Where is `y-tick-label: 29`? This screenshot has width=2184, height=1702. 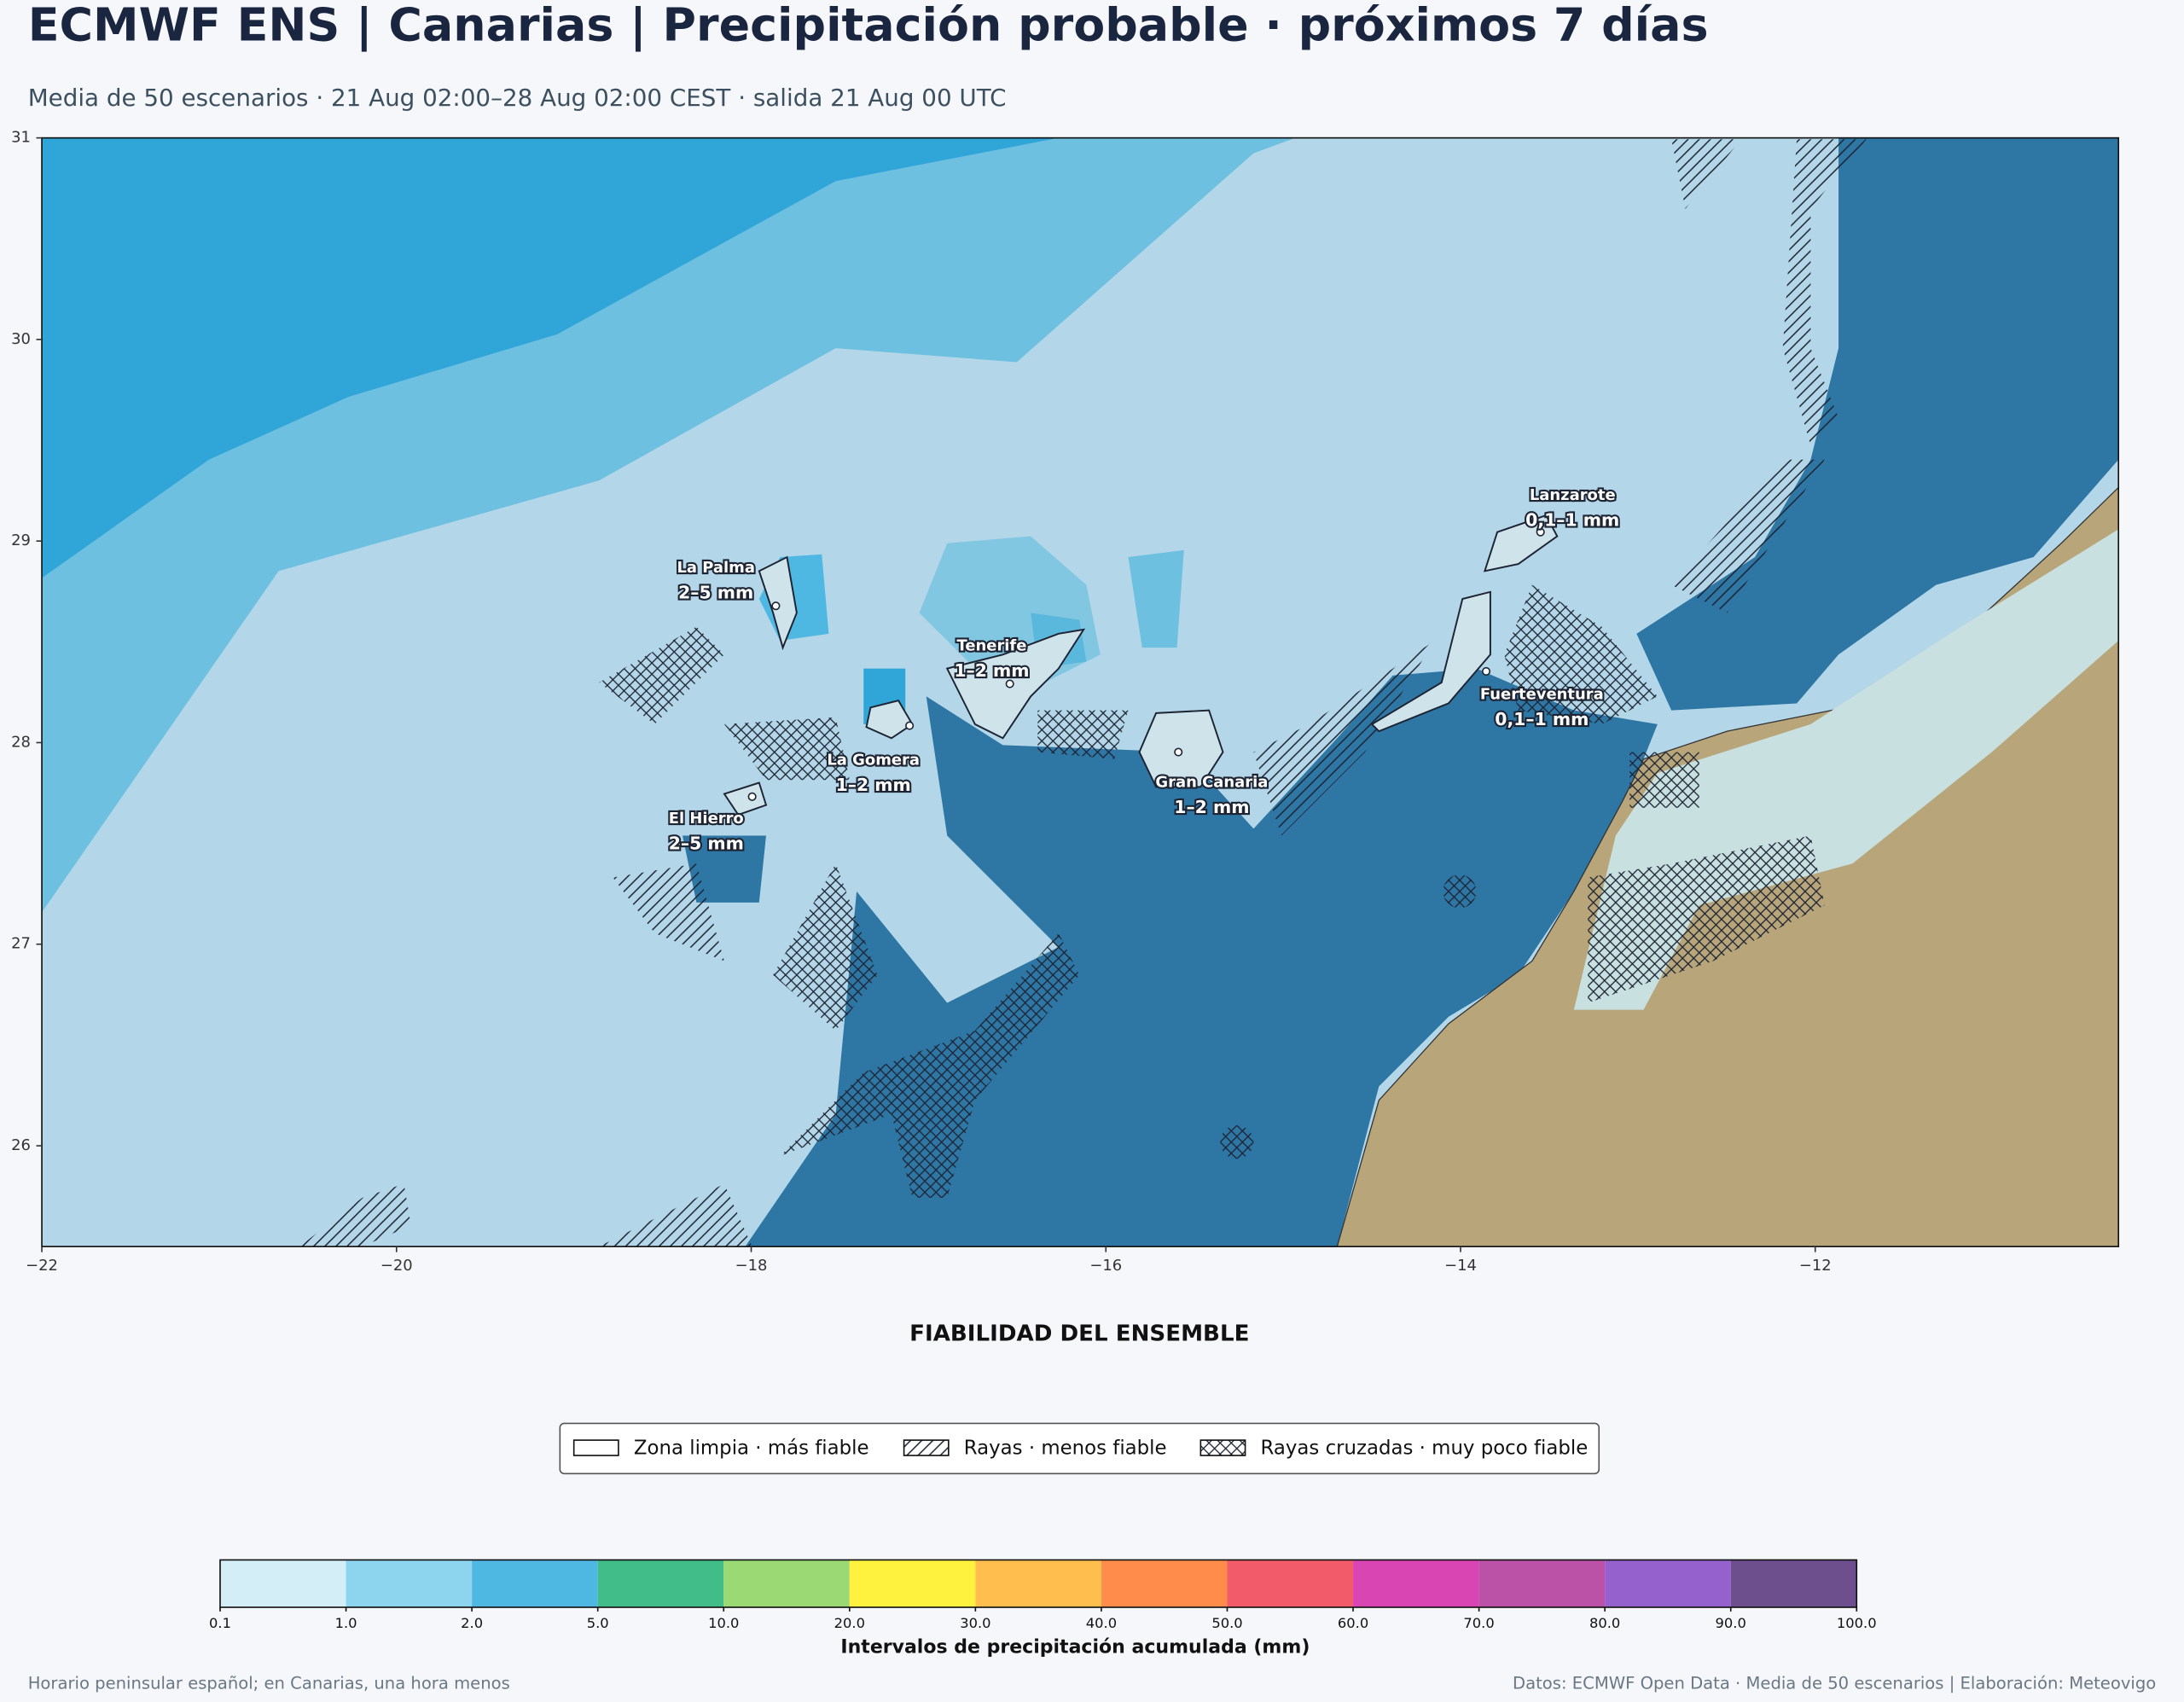 y-tick-label: 29 is located at coordinates (21, 540).